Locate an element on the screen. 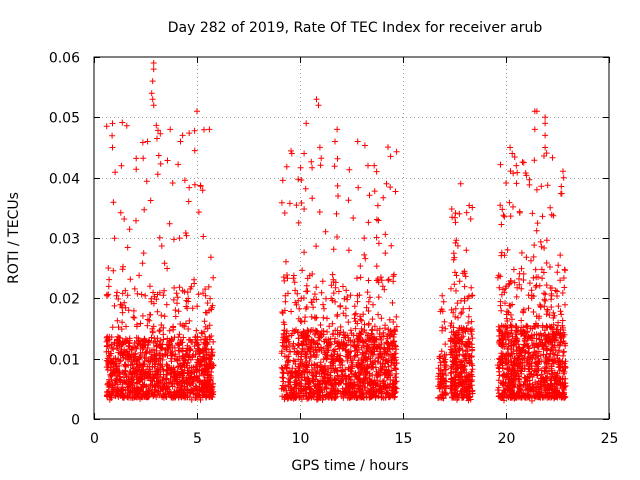 The image size is (640, 480). x-axis-label: GPS time / hours is located at coordinates (349, 466).